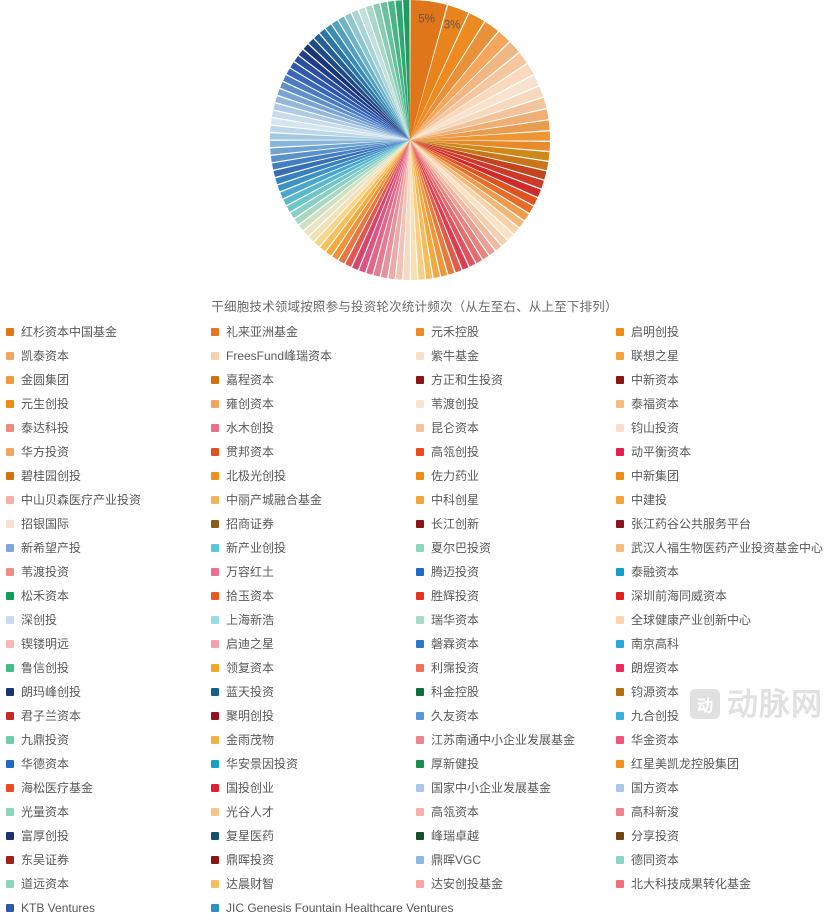 This screenshot has width=829, height=920. Describe the element at coordinates (106, 788) in the screenshot. I see `legend-item: 海松医疗基金` at that location.